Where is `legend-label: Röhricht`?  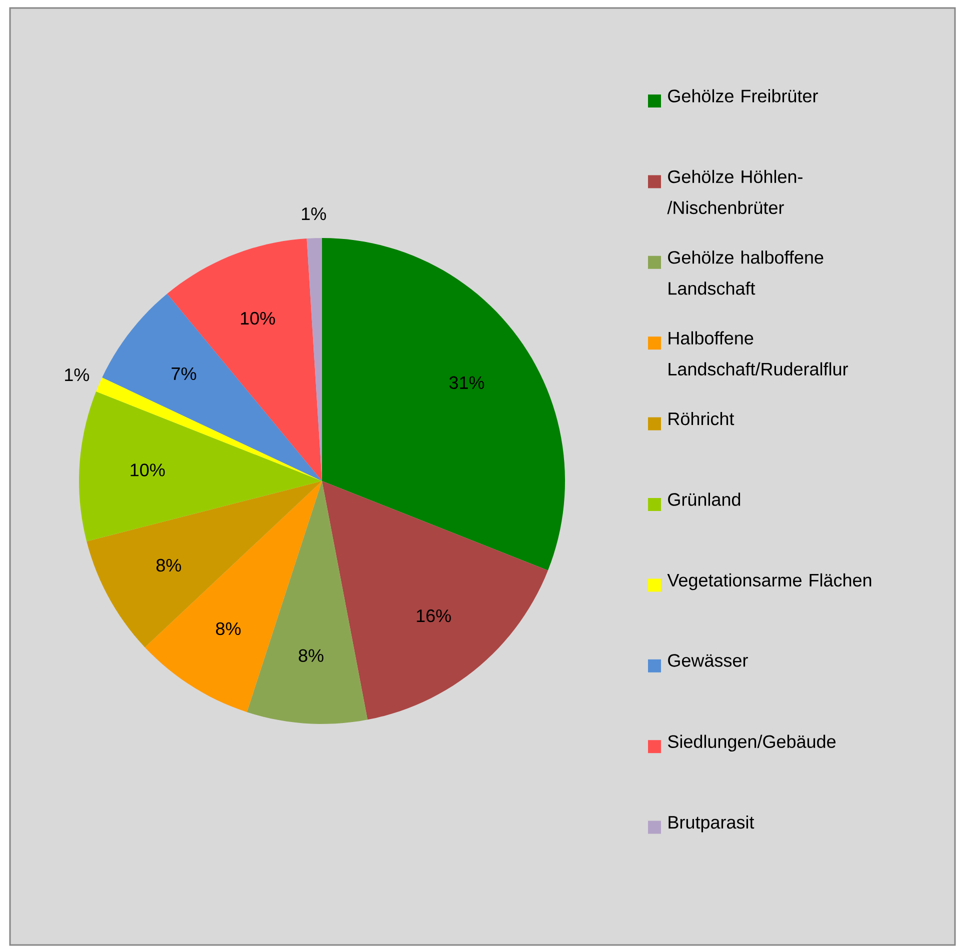
legend-label: Röhricht is located at coordinates (701, 419).